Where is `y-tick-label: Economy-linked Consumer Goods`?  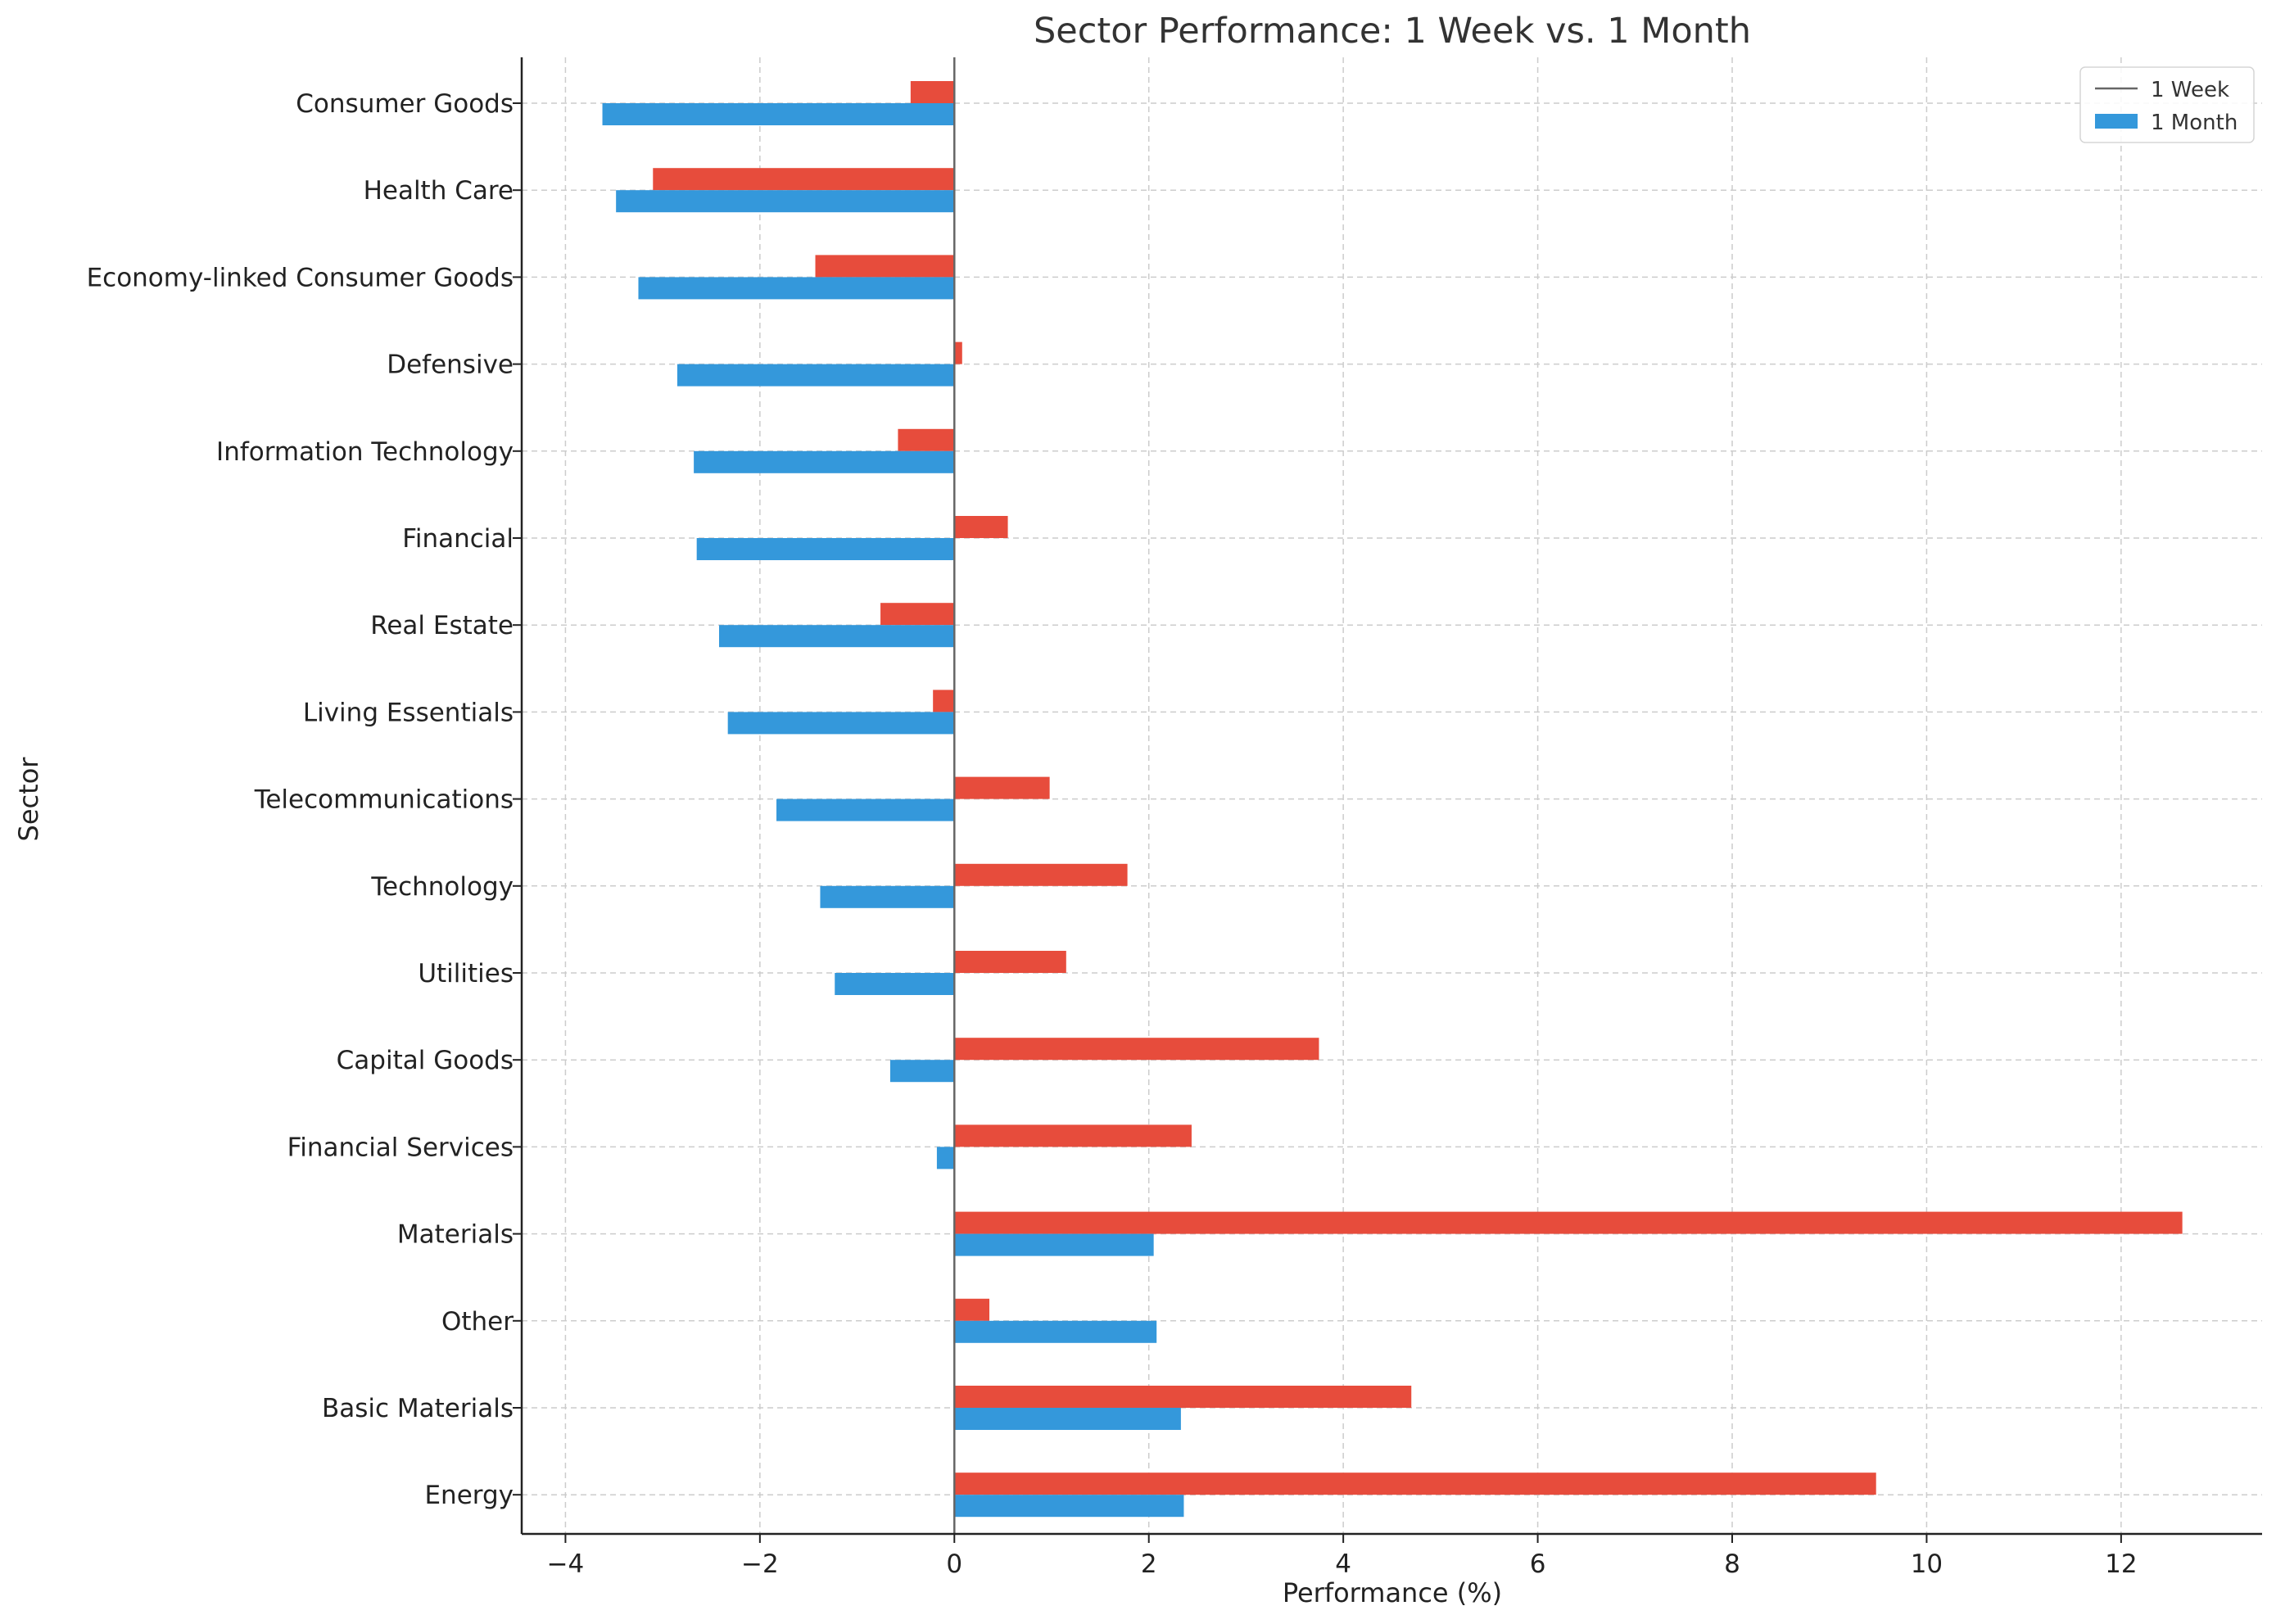 y-tick-label: Economy-linked Consumer Goods is located at coordinates (300, 277).